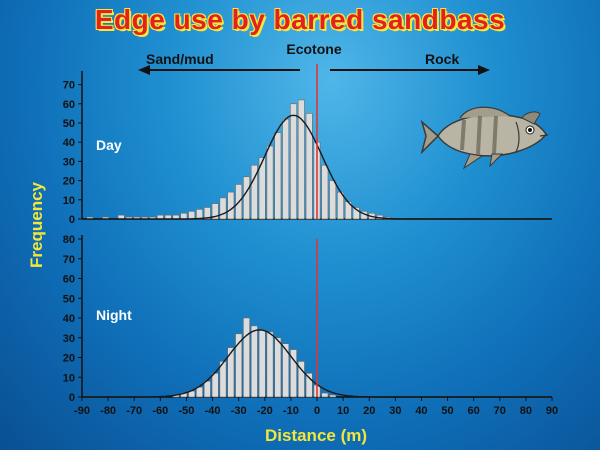 The width and height of the screenshot is (600, 450). Describe the element at coordinates (300, 19) in the screenshot. I see `slide-title: Edge use by barred sandbass` at that location.